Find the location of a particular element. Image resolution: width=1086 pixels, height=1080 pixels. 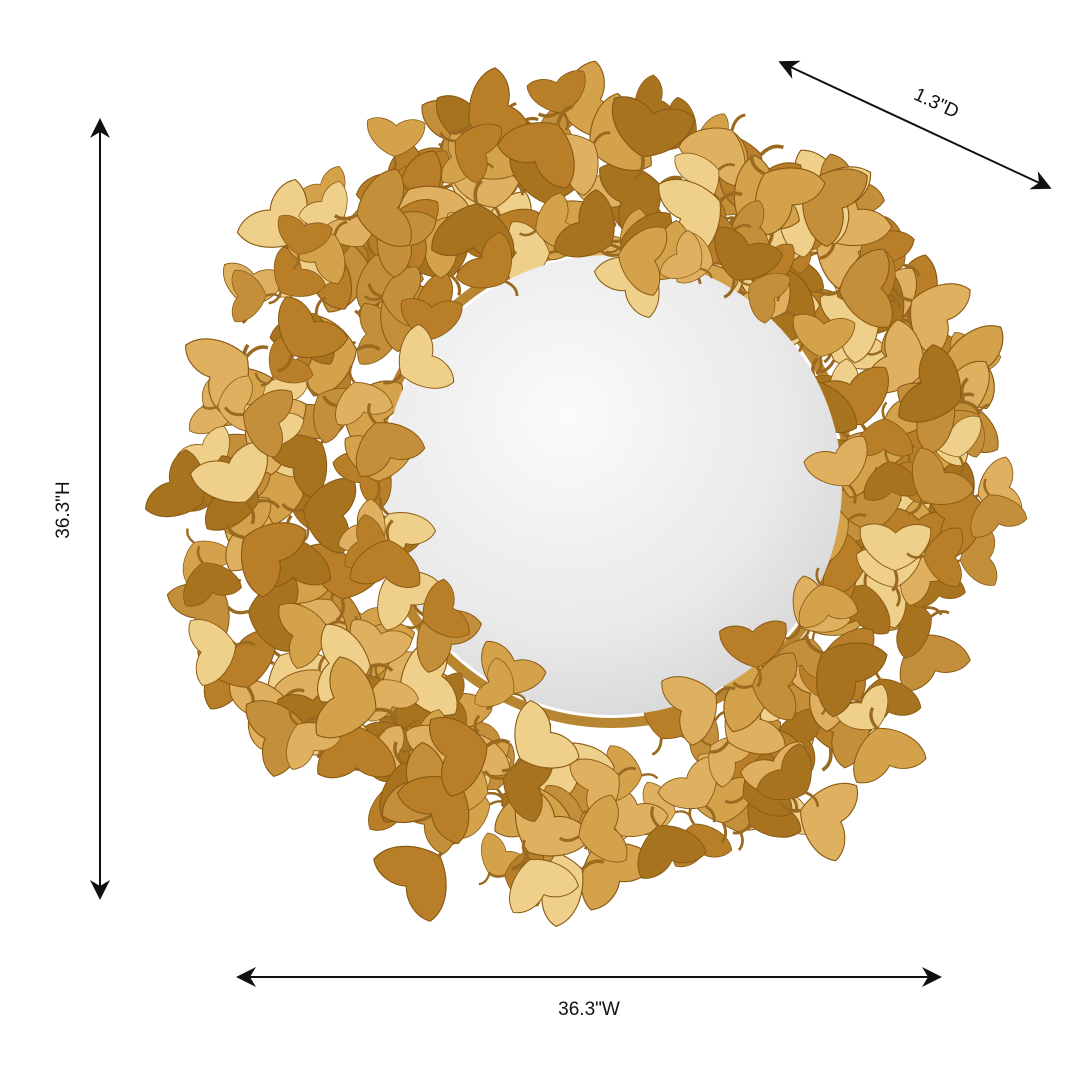

depth-arrow is located at coordinates (915, 125).